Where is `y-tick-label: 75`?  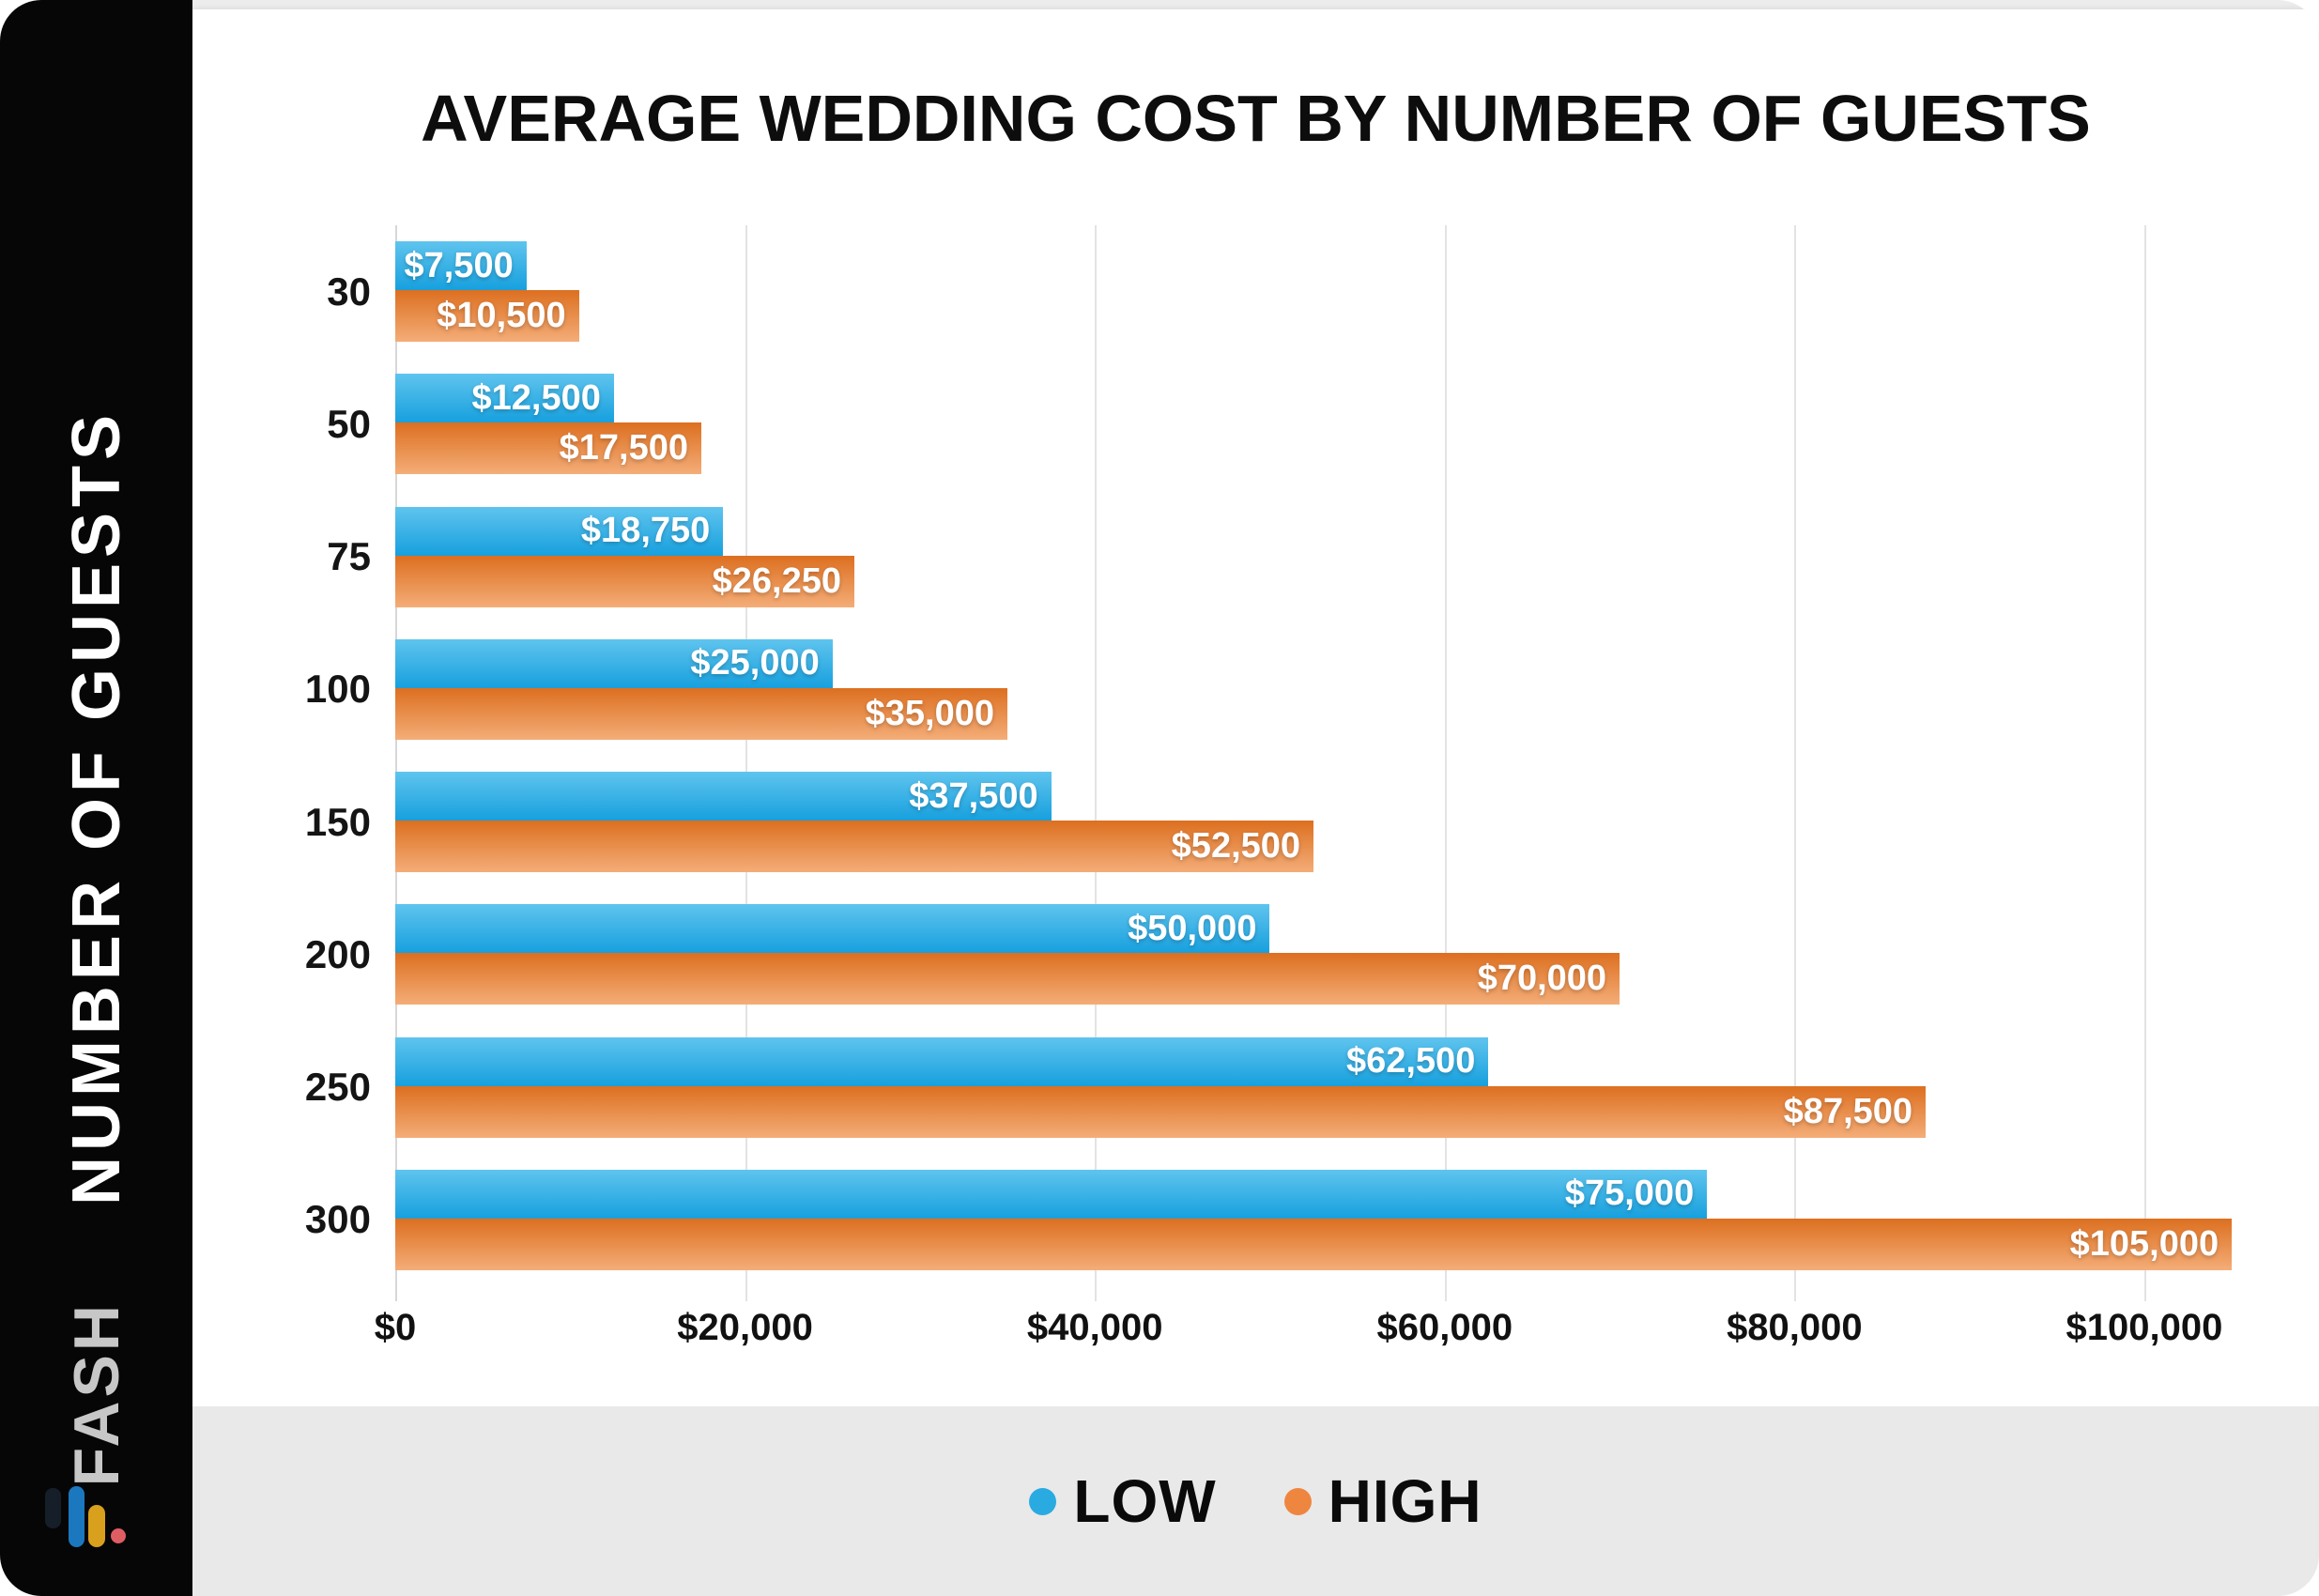
y-tick-label: 75 is located at coordinates (349, 556).